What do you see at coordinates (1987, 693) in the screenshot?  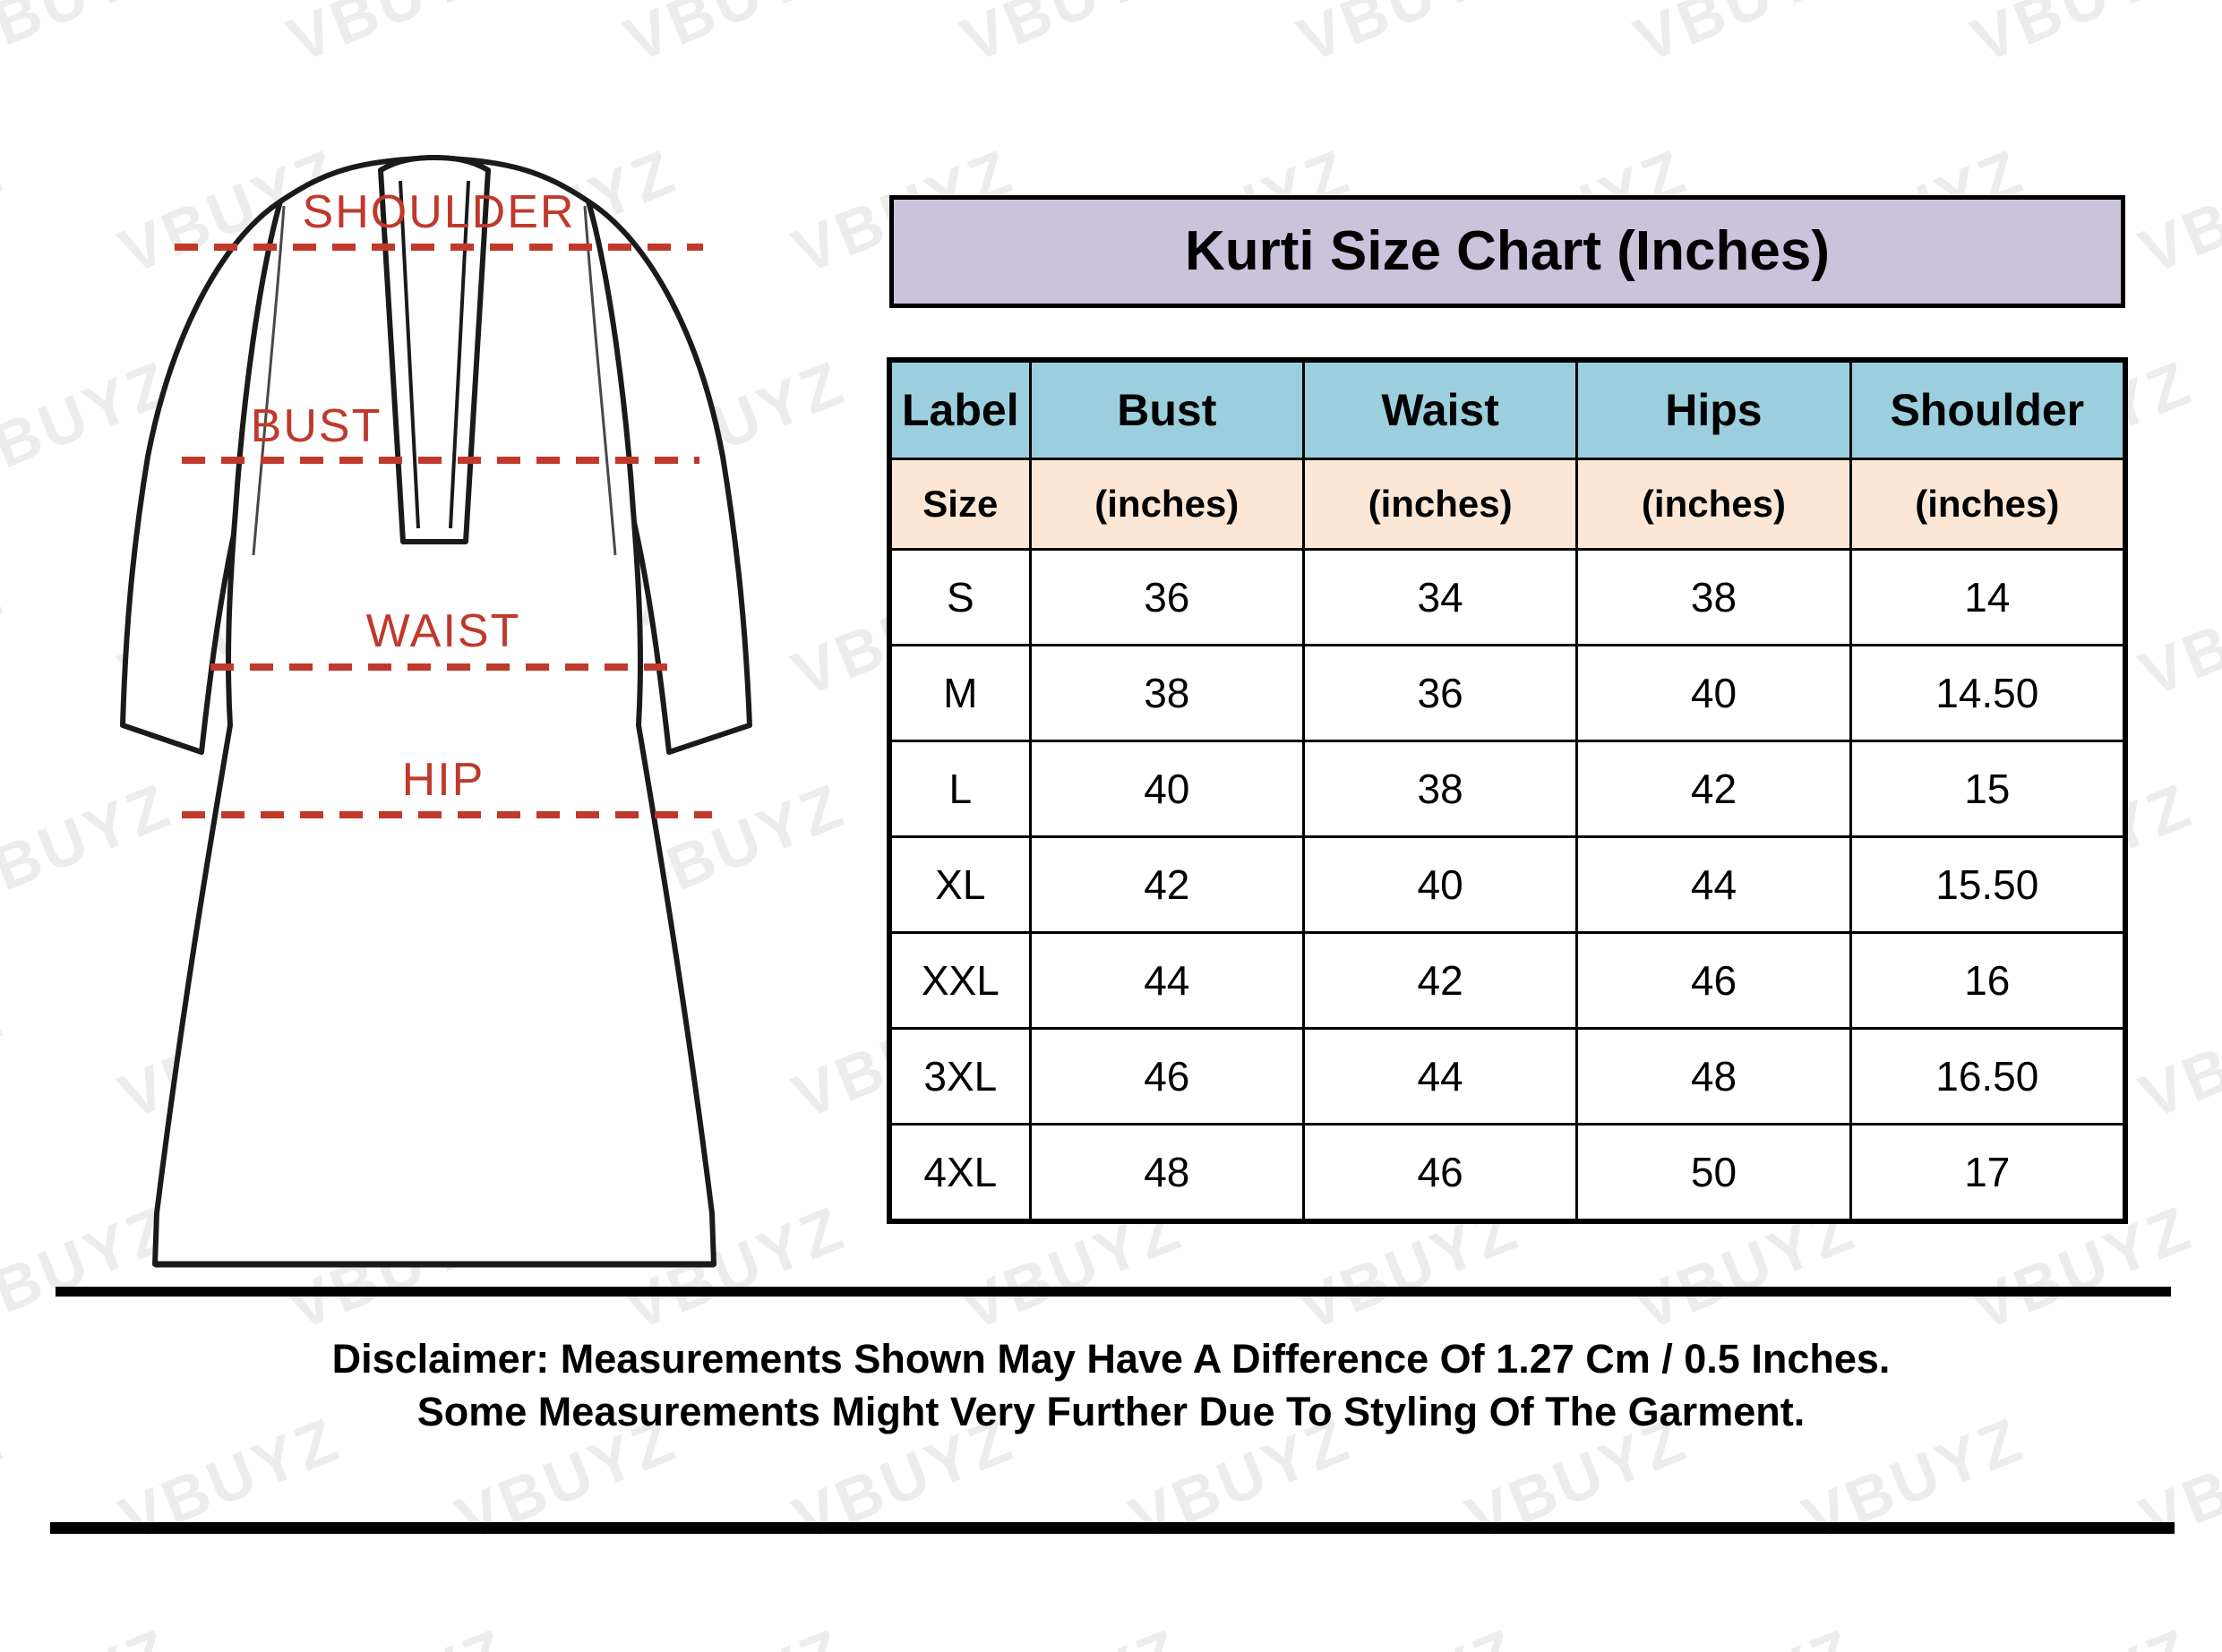 I see `cell-shoulder: 14.50` at bounding box center [1987, 693].